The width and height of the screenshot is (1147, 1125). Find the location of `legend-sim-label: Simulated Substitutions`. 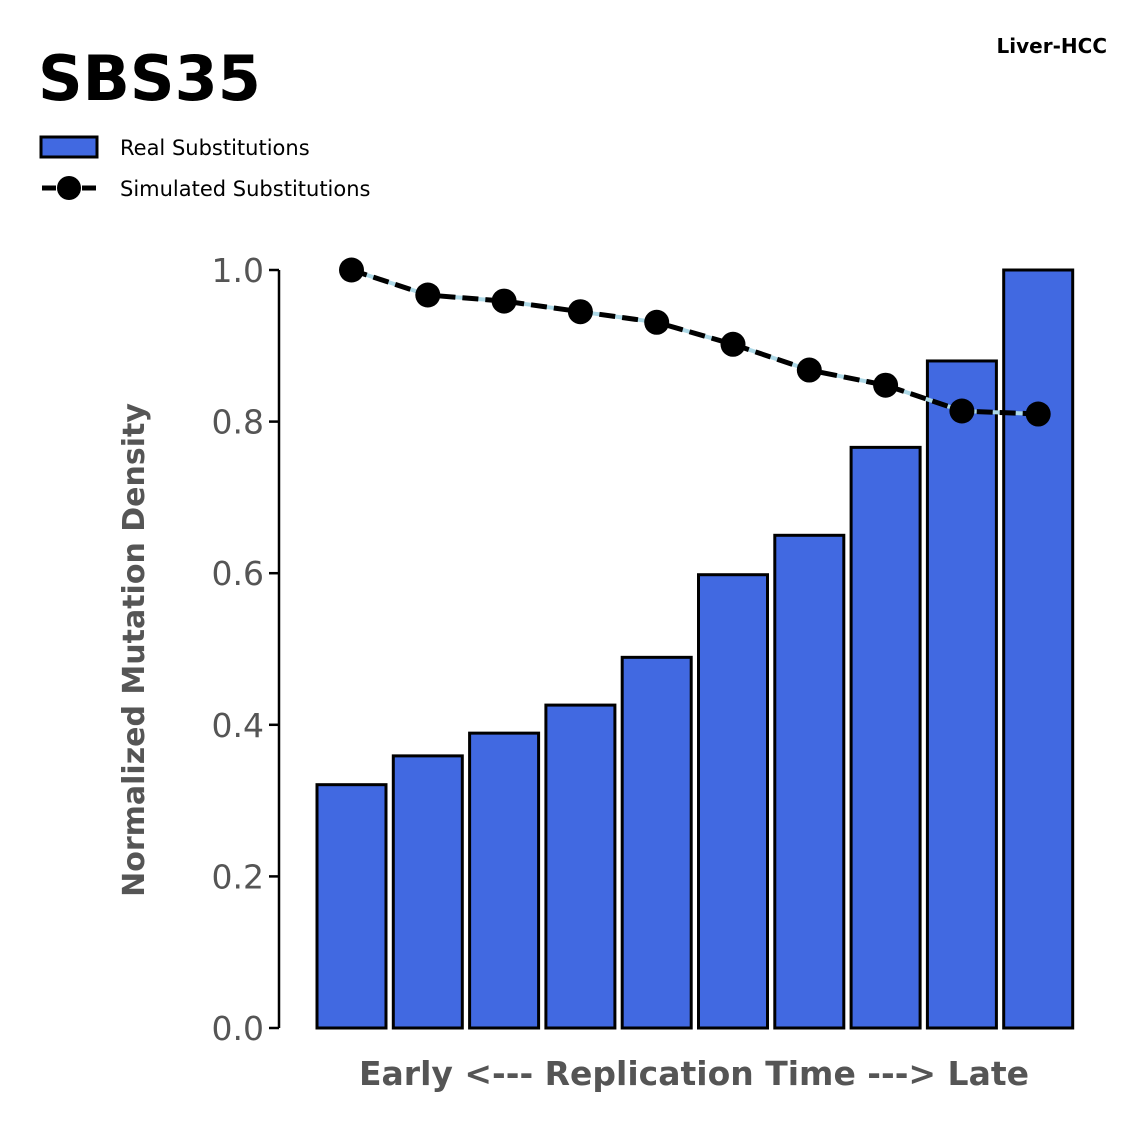

legend-sim-label: Simulated Substitutions is located at coordinates (245, 189).